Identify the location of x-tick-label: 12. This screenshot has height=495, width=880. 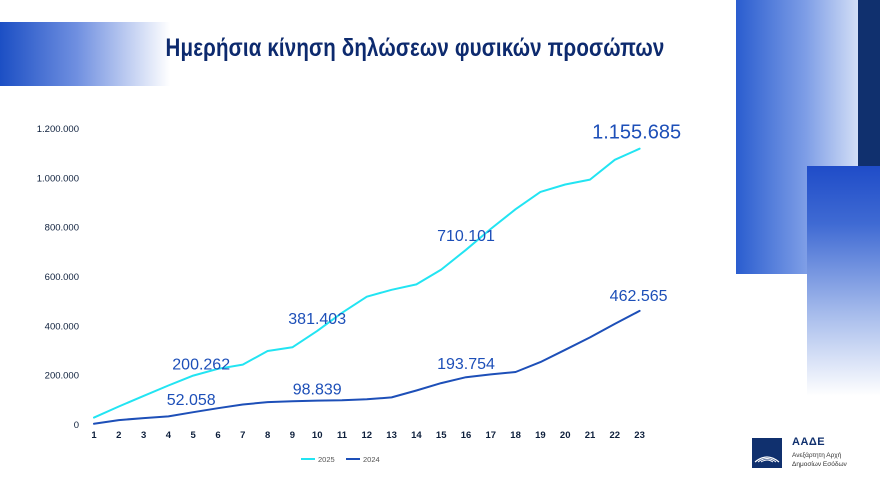
(367, 435).